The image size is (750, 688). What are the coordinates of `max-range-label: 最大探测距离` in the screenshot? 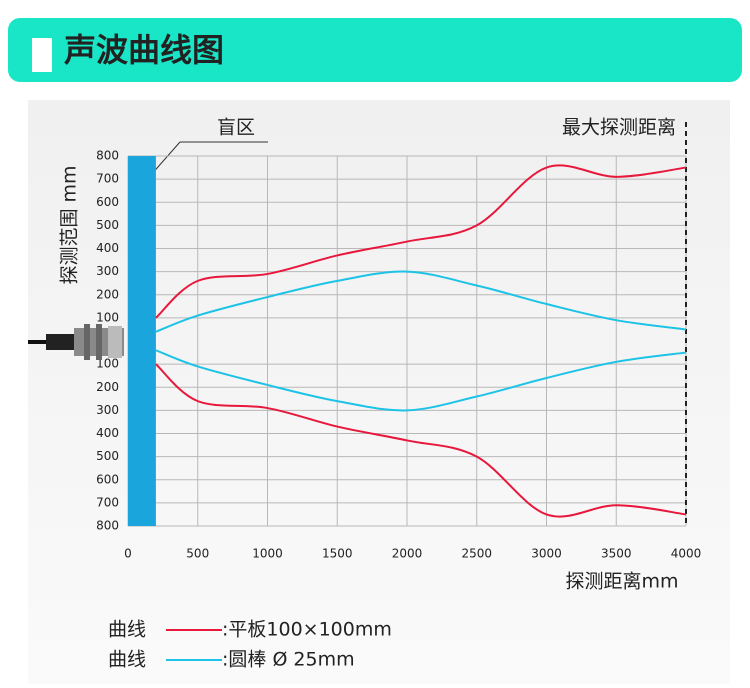 It's located at (619, 128).